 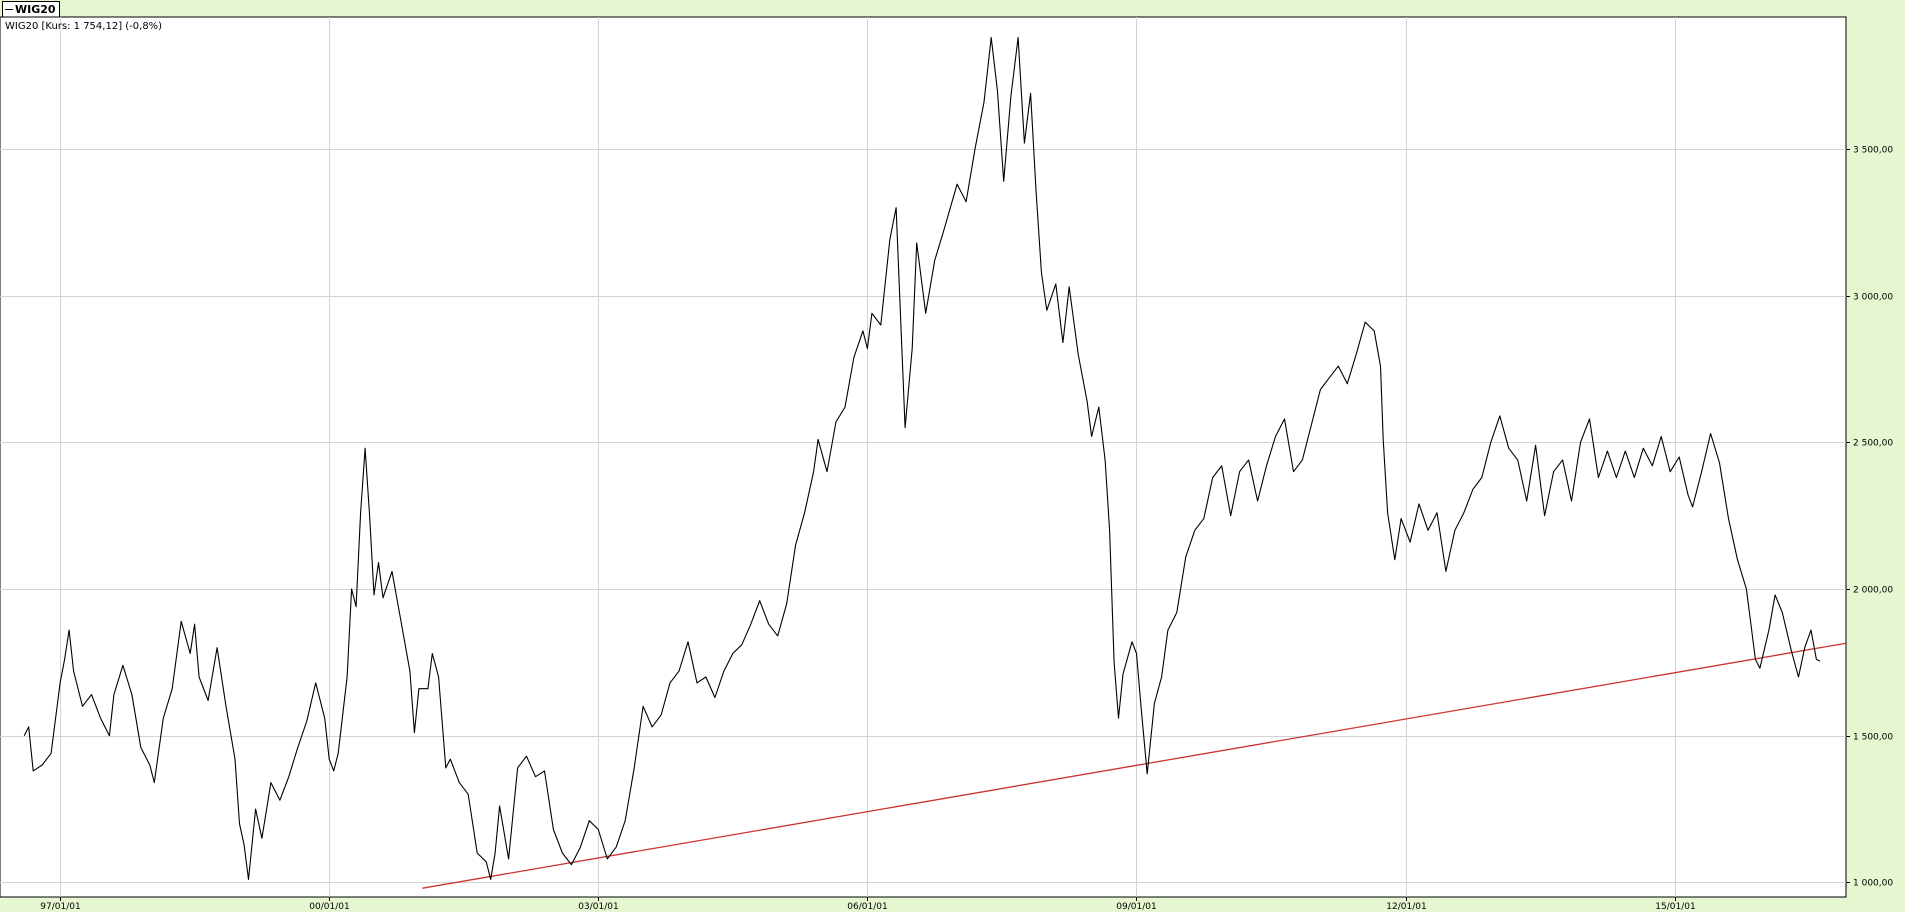 I want to click on x-tick-label: 03/01/01, so click(x=598, y=907).